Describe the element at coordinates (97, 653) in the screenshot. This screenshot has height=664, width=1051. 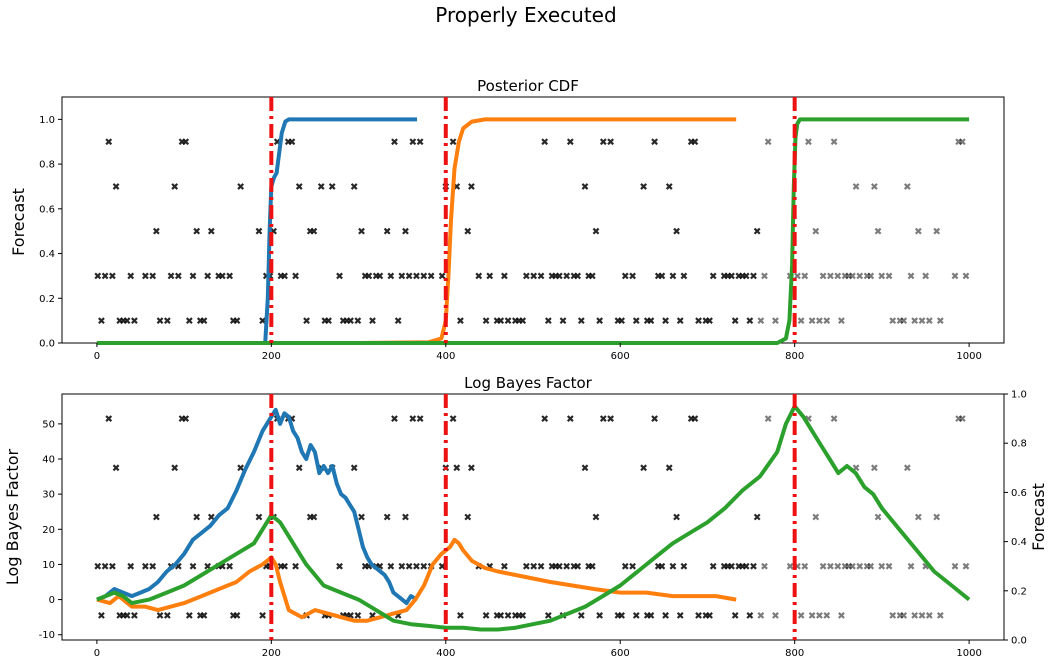
I see `x-tick-label: 0` at that location.